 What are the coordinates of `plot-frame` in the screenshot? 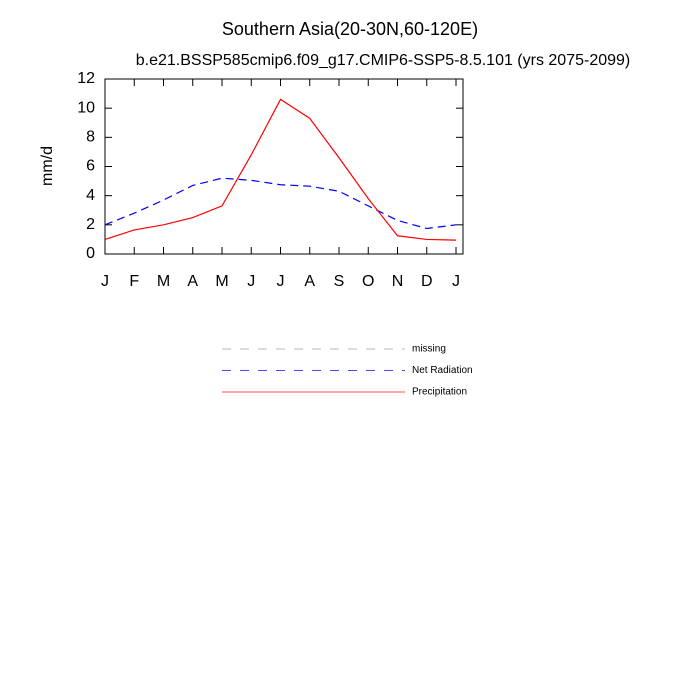 It's located at (284, 166).